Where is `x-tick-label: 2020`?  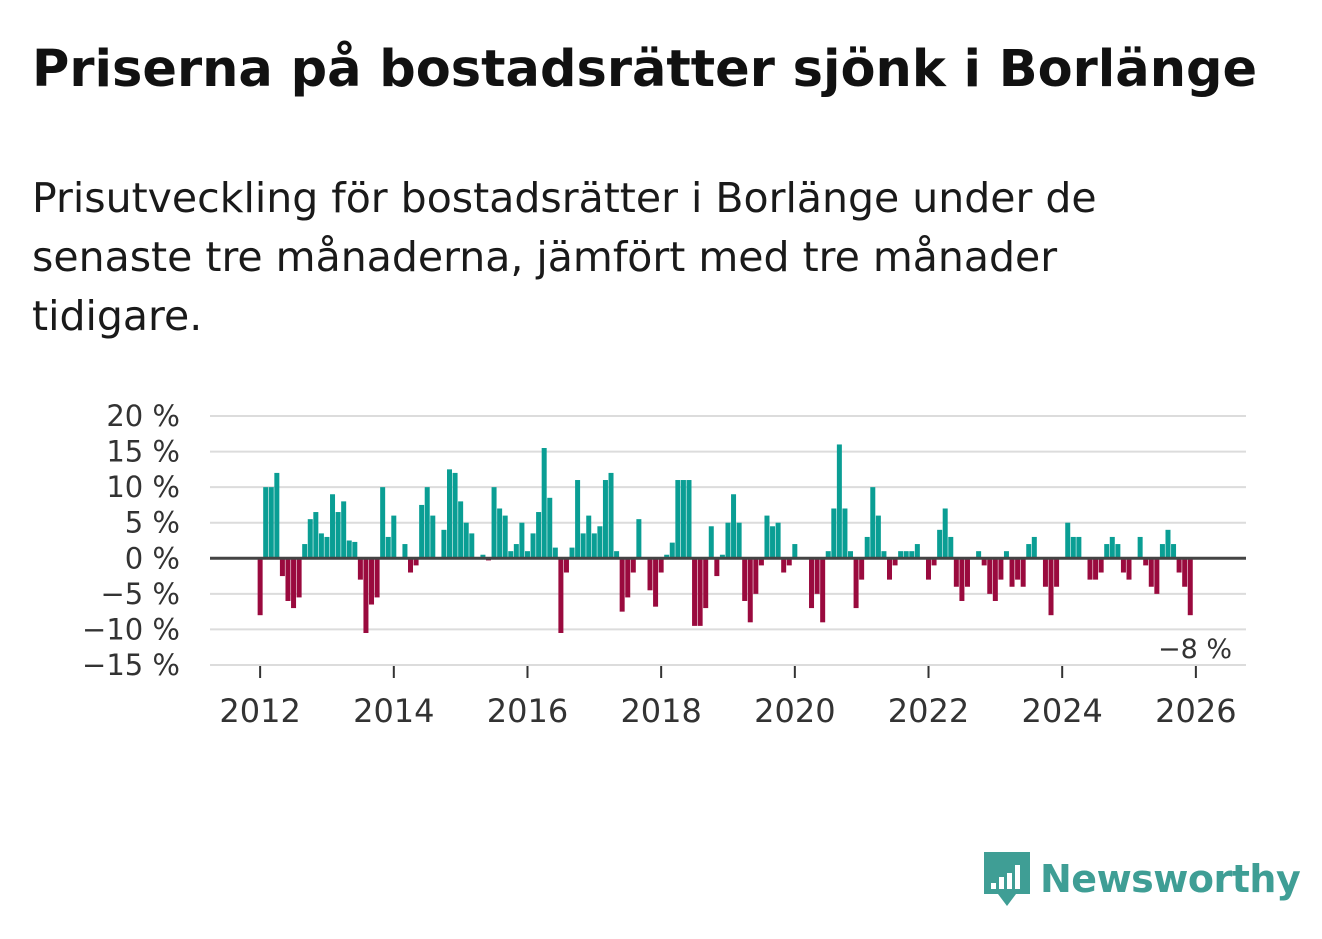
x-tick-label: 2020 is located at coordinates (794, 711).